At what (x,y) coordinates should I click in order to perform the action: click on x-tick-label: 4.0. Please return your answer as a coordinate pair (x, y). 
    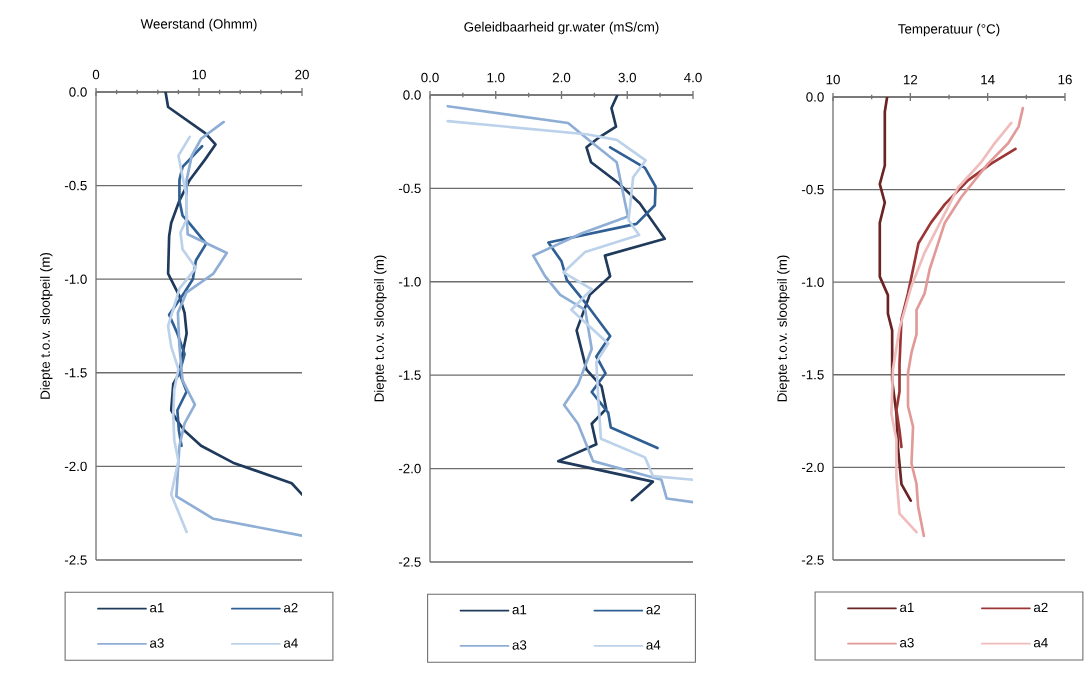
    Looking at the image, I should click on (693, 77).